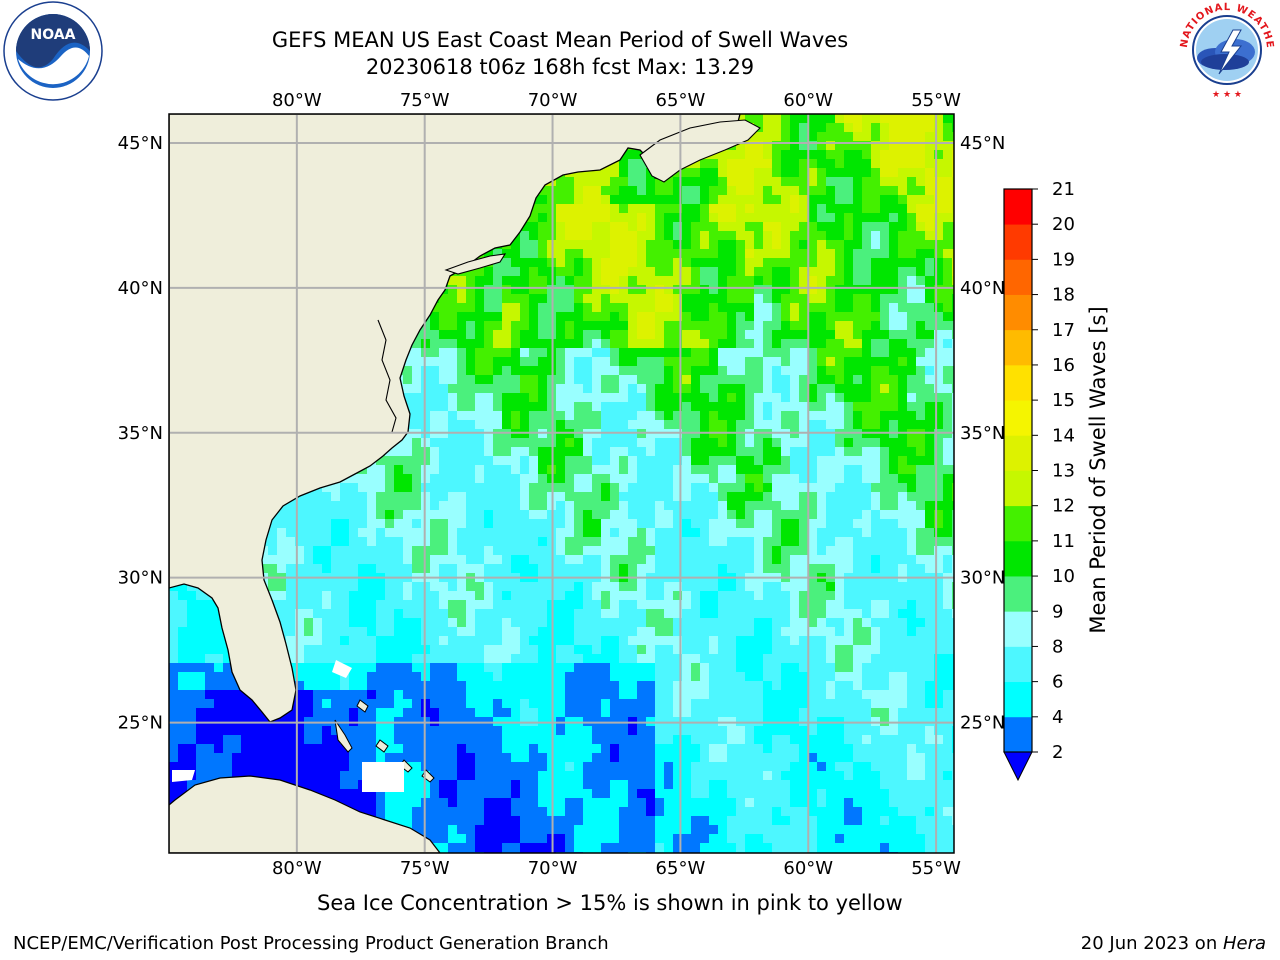 This screenshot has width=1280, height=960. Describe the element at coordinates (140, 578) in the screenshot. I see `lat-tick-left: 30°N` at that location.